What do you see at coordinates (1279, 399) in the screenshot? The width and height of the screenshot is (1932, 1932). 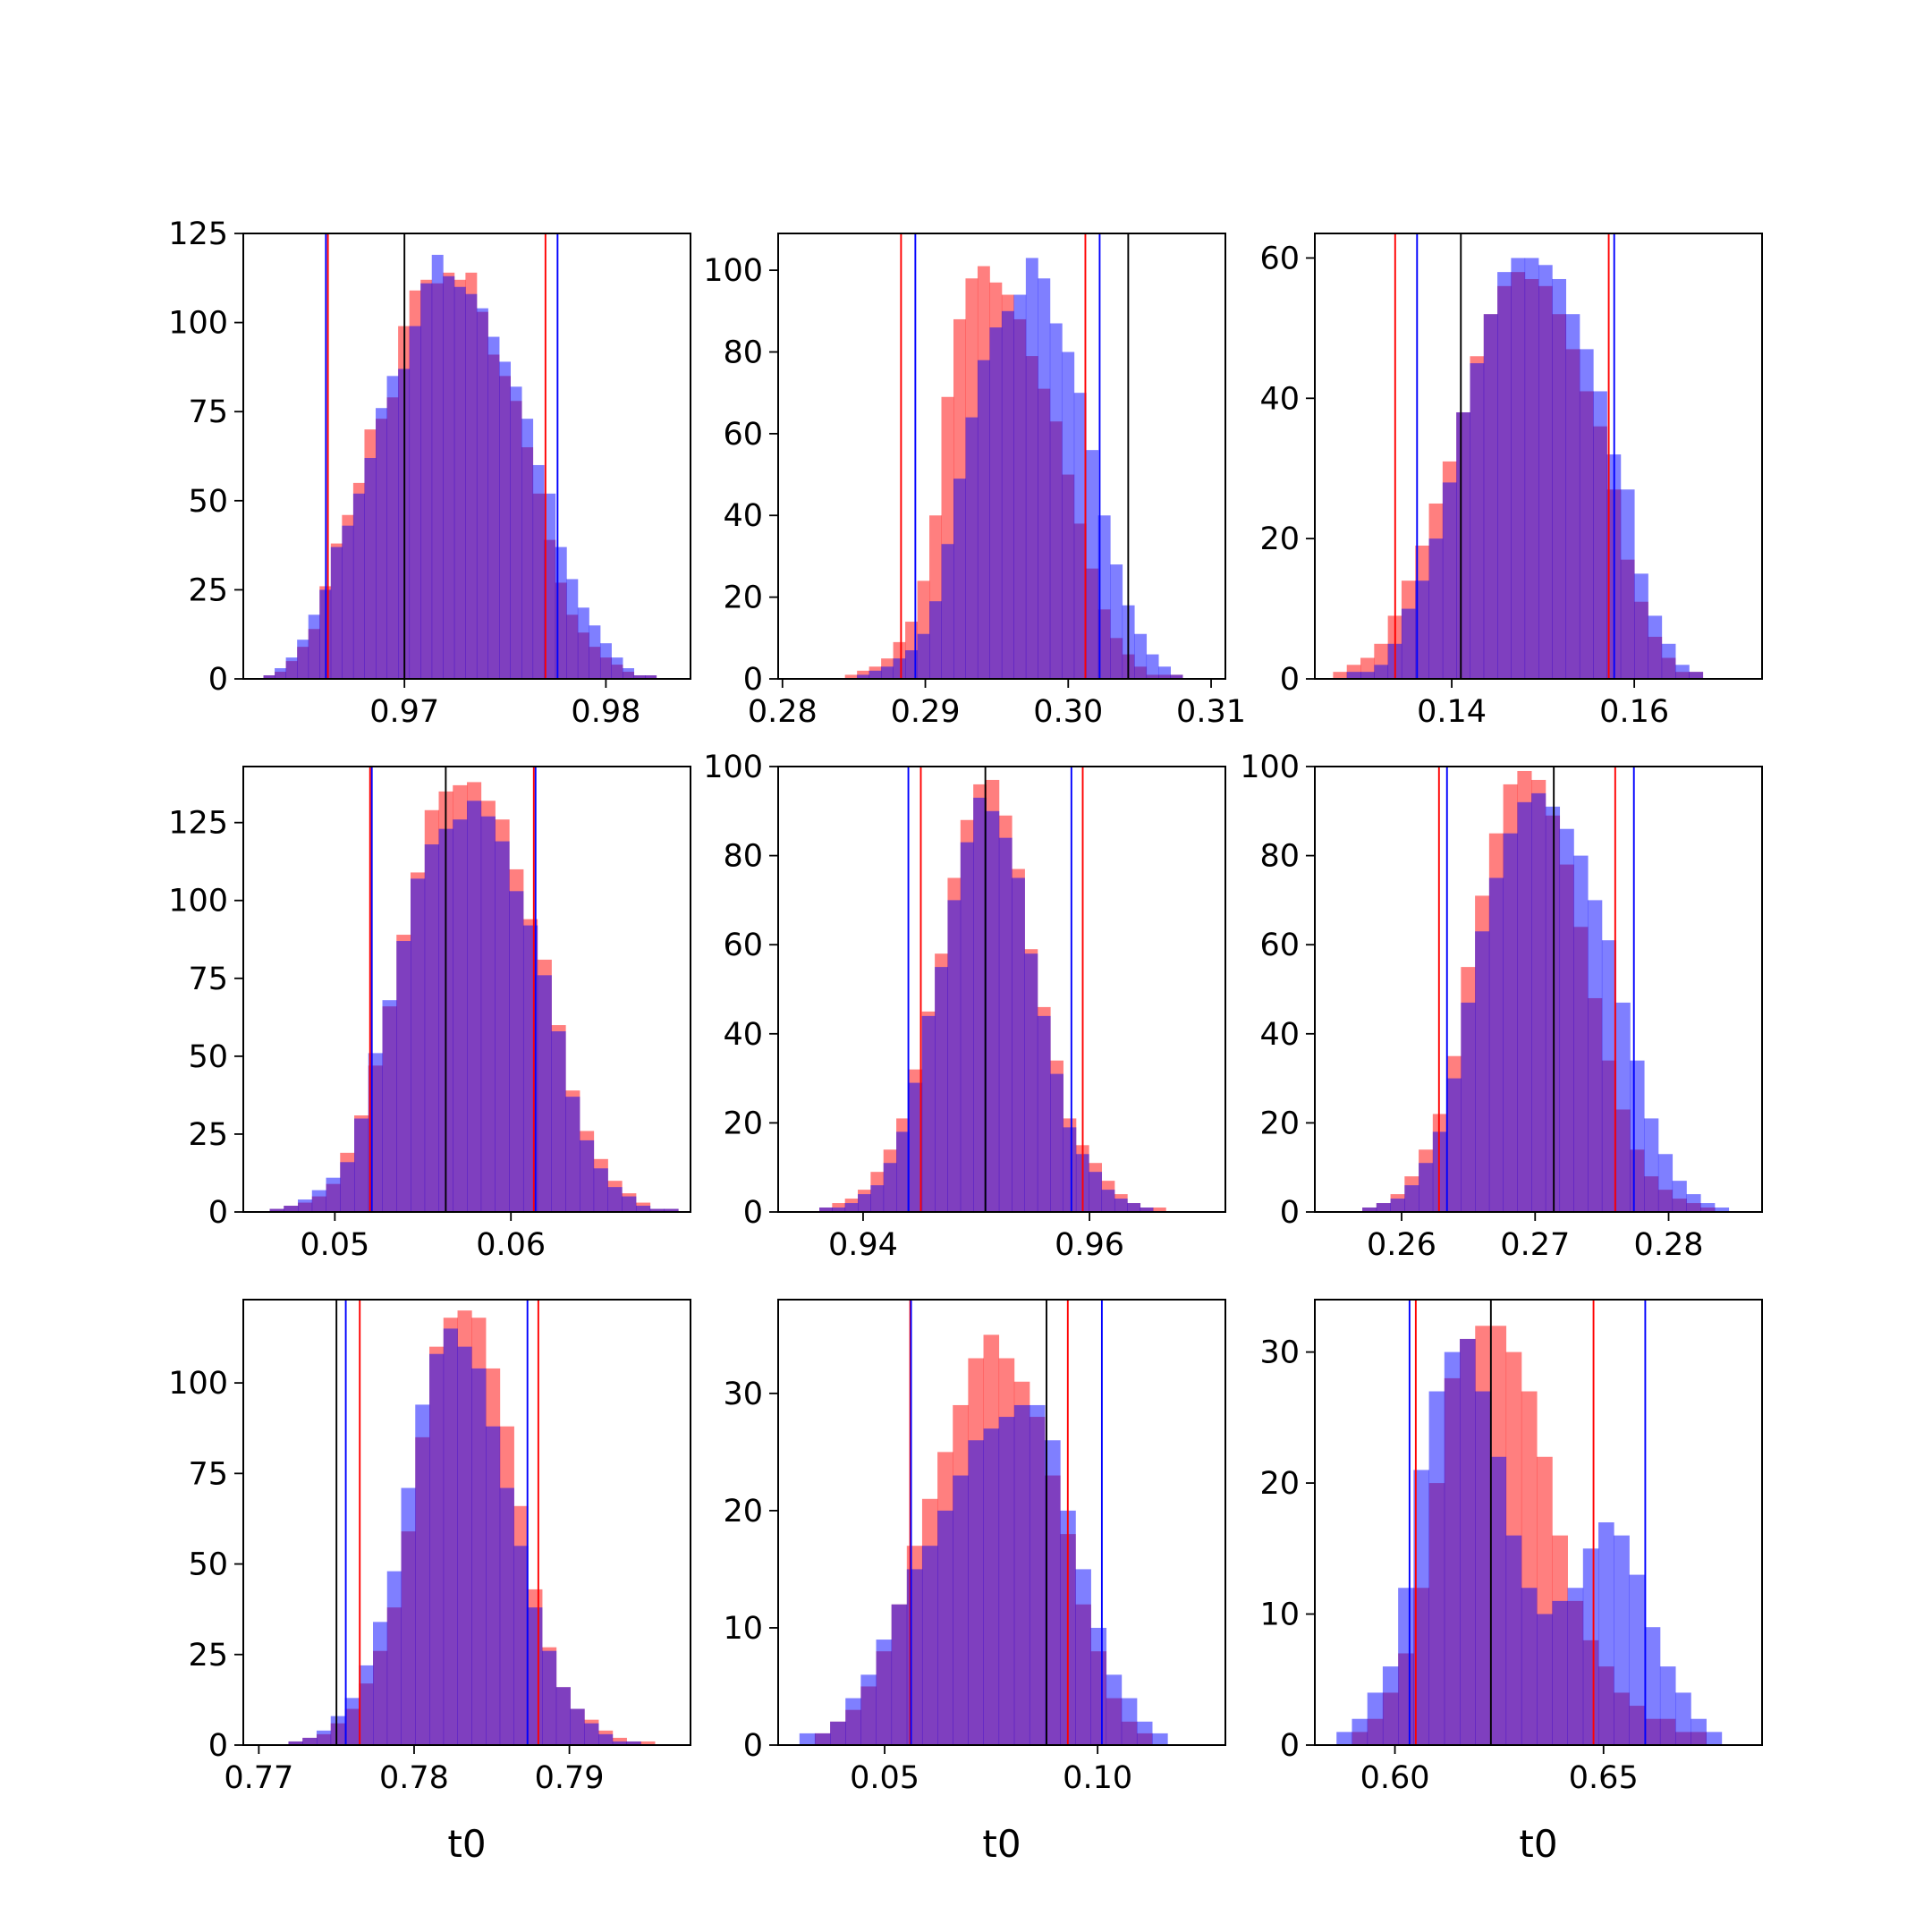 I see `y-tick-label: 40` at bounding box center [1279, 399].